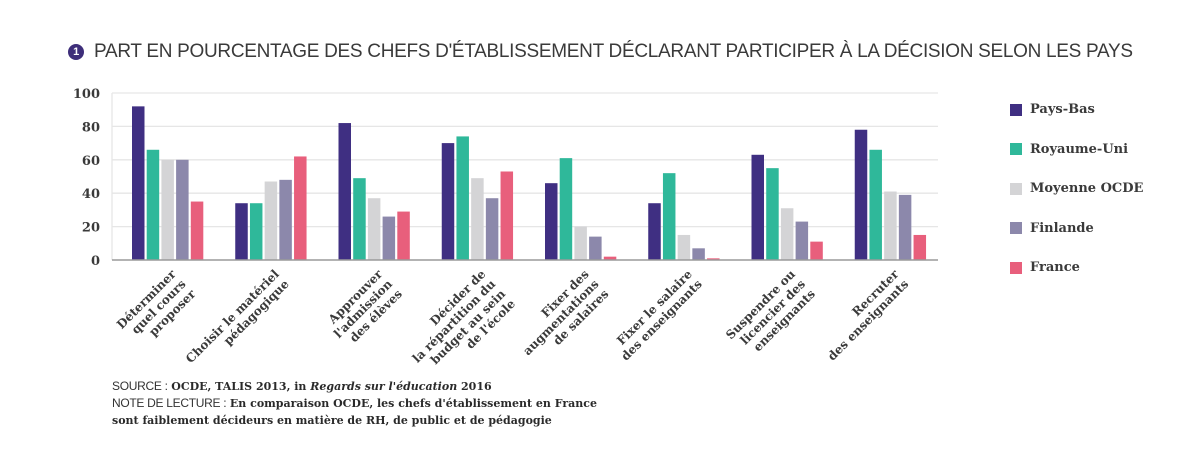  I want to click on legend-item: Moyenne OCDE, so click(1076, 189).